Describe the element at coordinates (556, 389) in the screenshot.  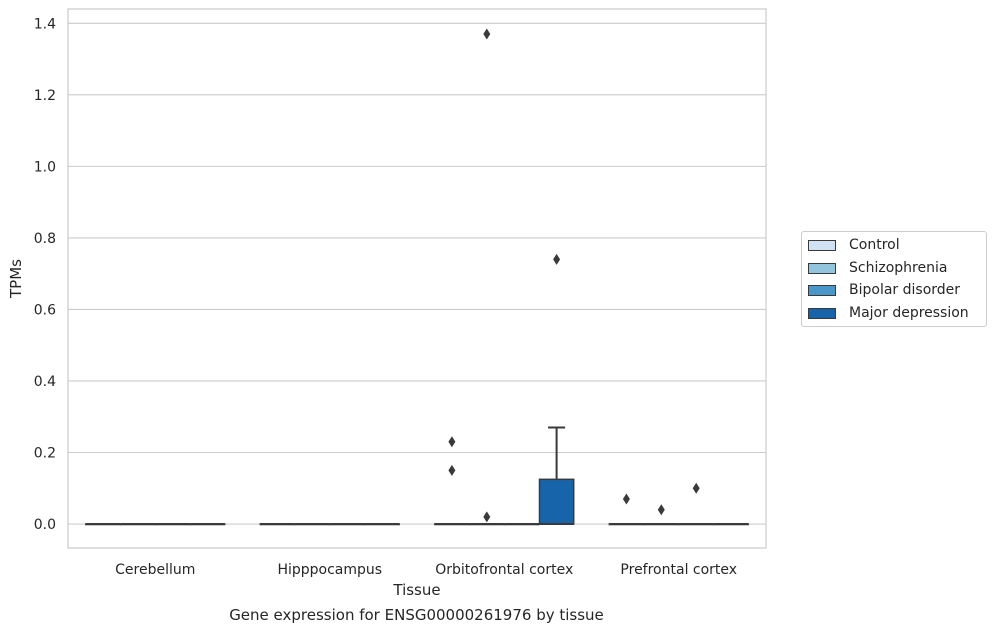
I see `box-major-depression-orbitofrontal-cortex` at that location.